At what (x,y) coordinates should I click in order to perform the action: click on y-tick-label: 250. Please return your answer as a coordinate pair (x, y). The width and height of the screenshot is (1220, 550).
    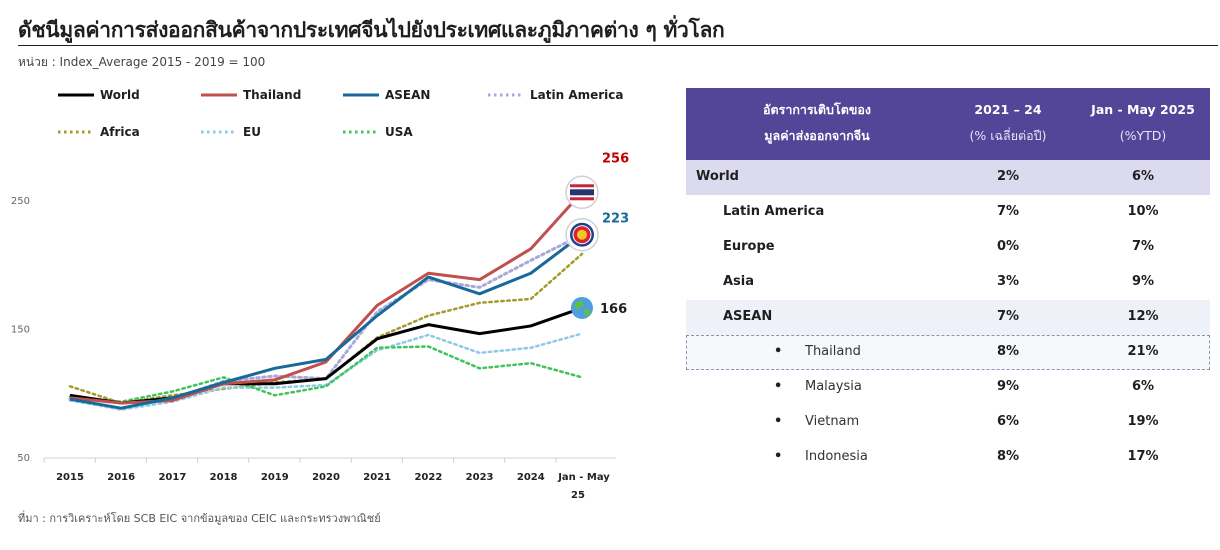
    Looking at the image, I should click on (20, 201).